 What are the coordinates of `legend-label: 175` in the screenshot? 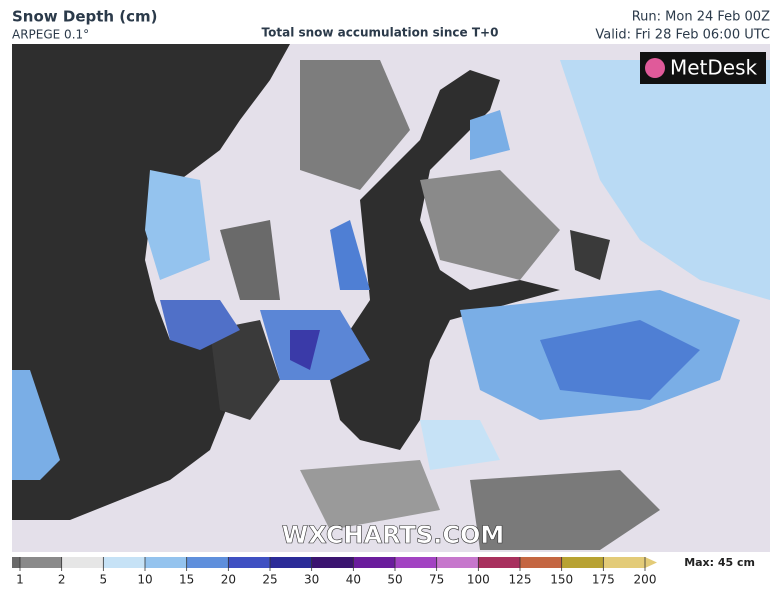 It's located at (603, 580).